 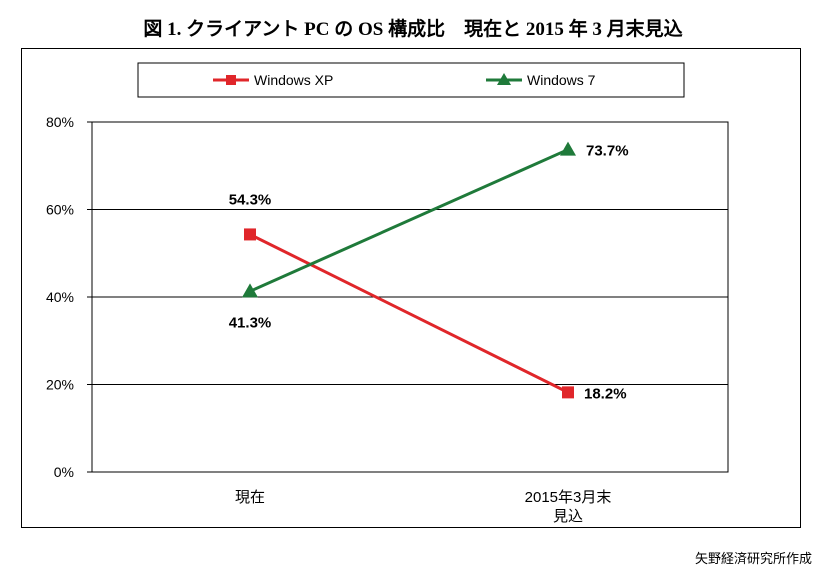 What do you see at coordinates (409, 313) in the screenshot?
I see `series-line-windows-xp` at bounding box center [409, 313].